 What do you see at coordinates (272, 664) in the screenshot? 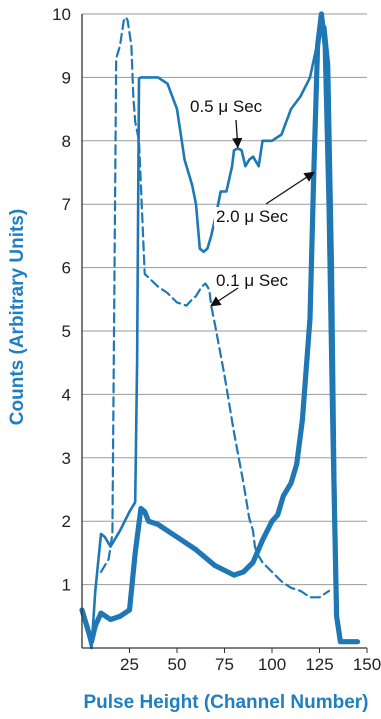
I see `x-tick-label: 100` at bounding box center [272, 664].